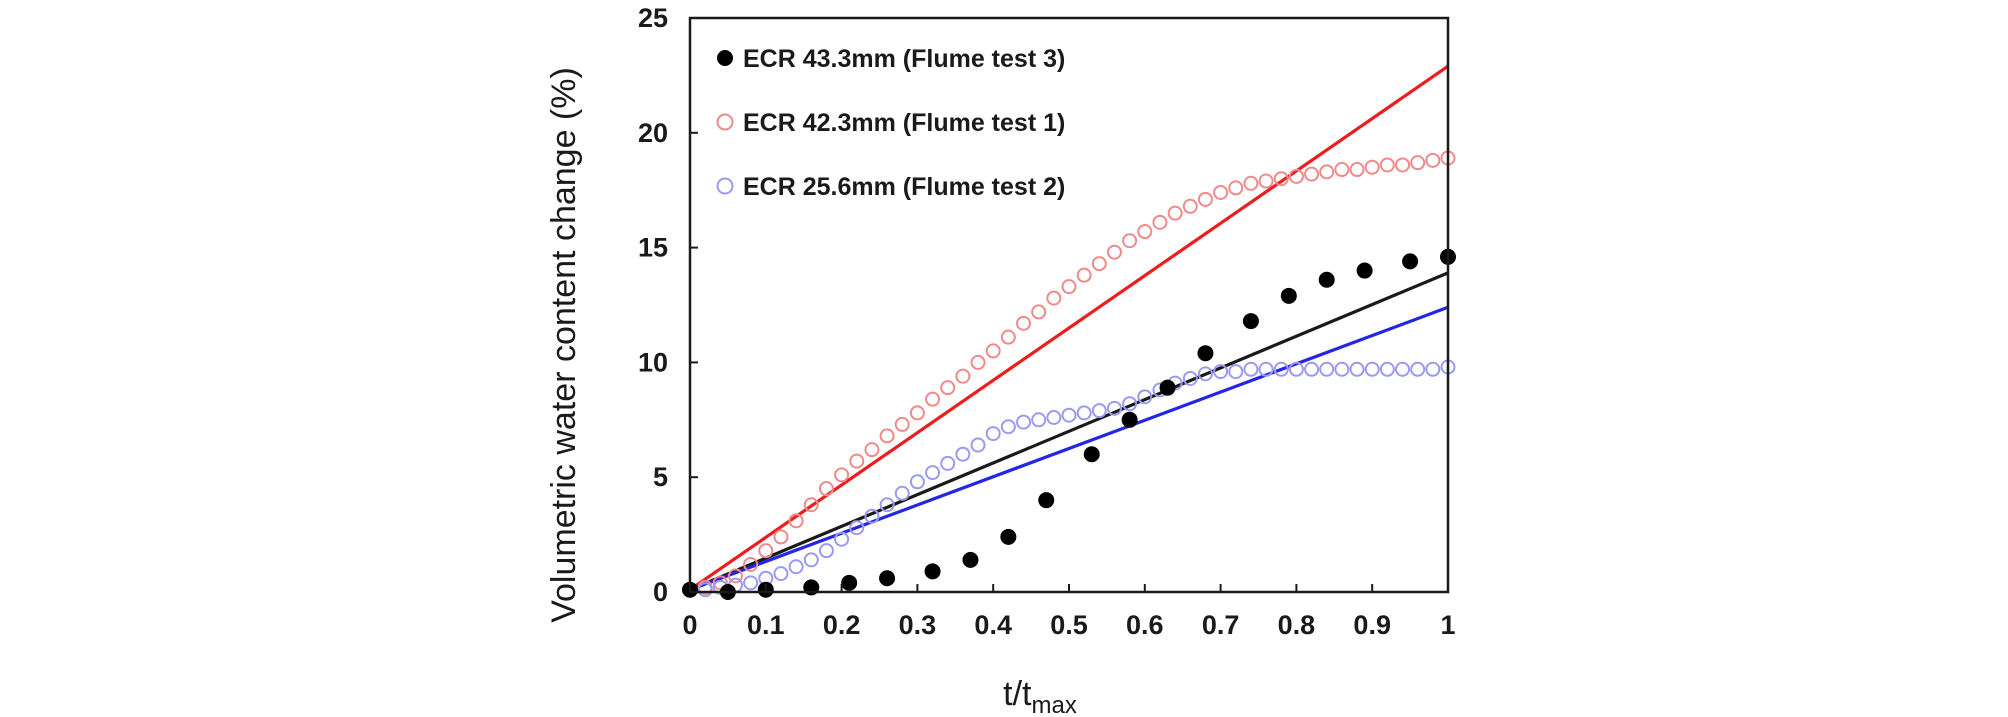 This screenshot has height=717, width=2008. What do you see at coordinates (1372, 625) in the screenshot?
I see `x-tick-label: 0.9` at bounding box center [1372, 625].